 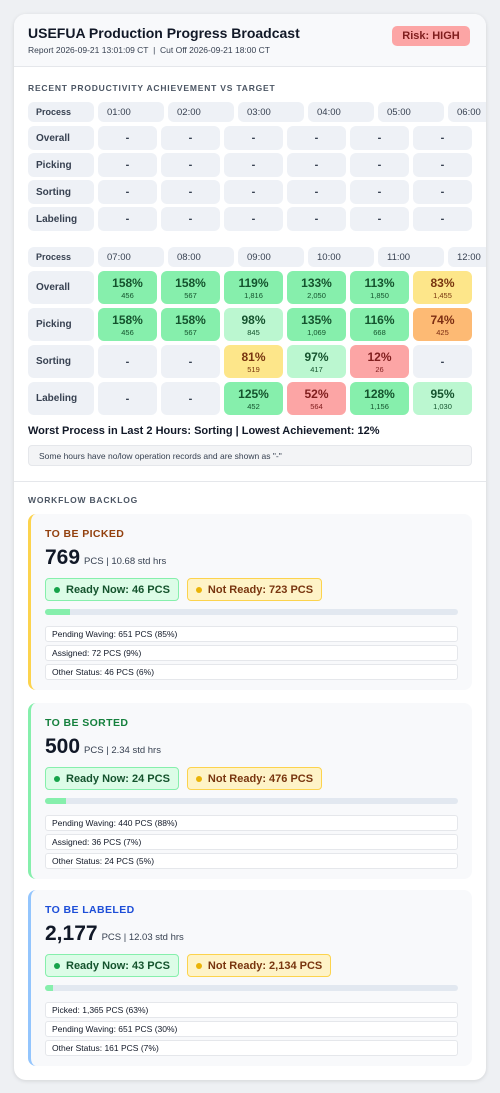 I want to click on record-count: 26, so click(x=379, y=369).